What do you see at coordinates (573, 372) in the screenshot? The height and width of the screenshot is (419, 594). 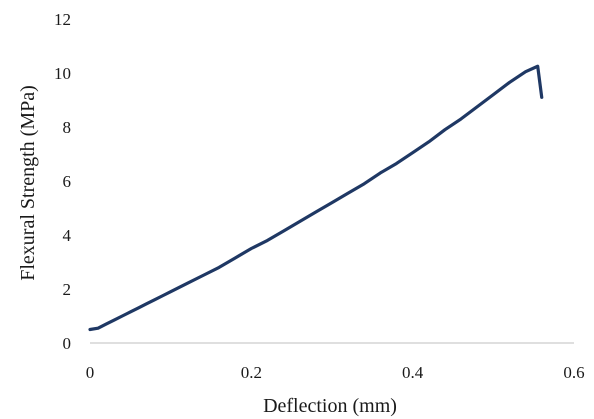 I see `x-tick-label: 0.6` at bounding box center [573, 372].